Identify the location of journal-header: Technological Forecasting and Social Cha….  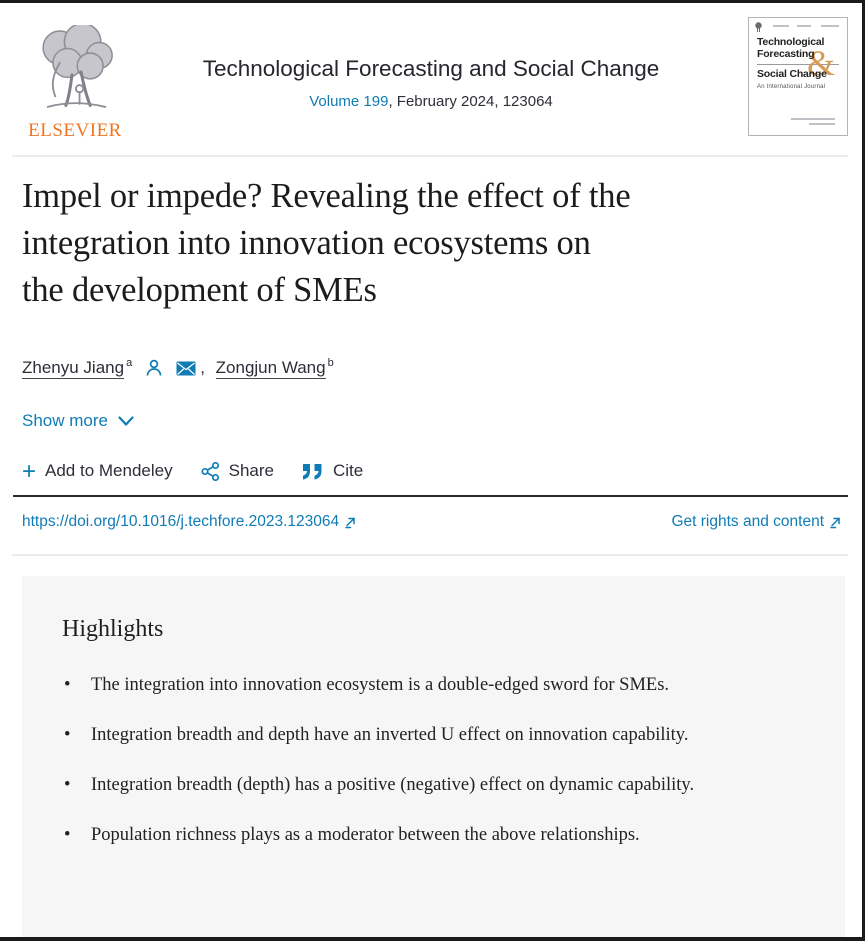
(431, 83).